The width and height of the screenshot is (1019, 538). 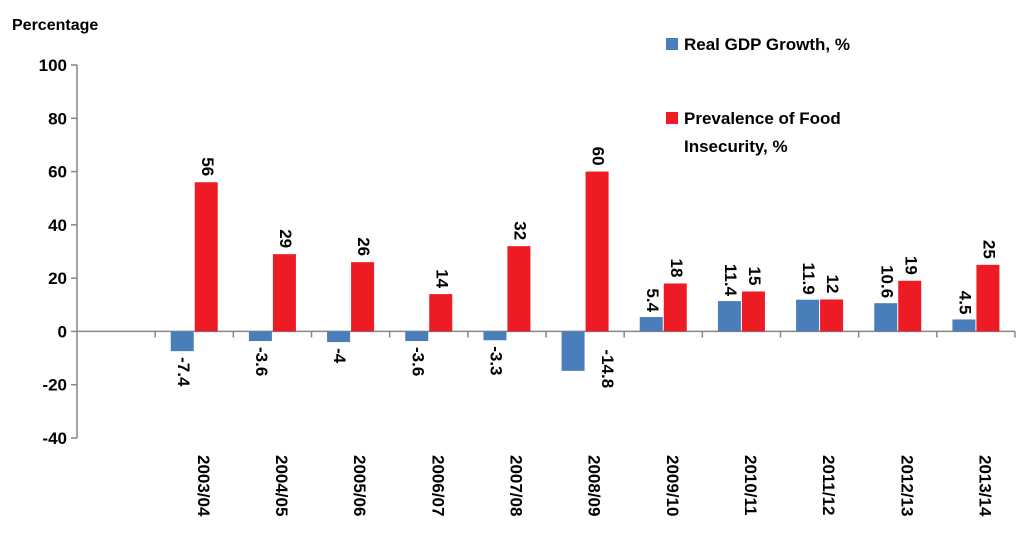 What do you see at coordinates (906, 485) in the screenshot?
I see `x-category-label: 2012/13` at bounding box center [906, 485].